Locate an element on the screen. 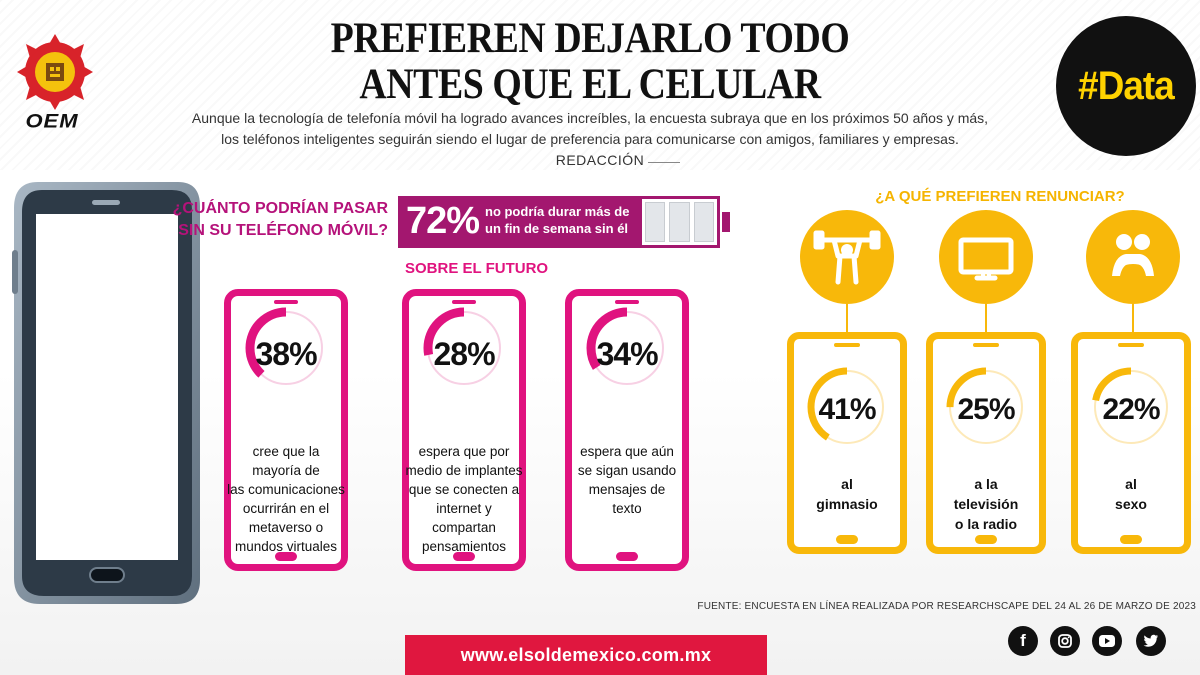 The height and width of the screenshot is (675, 1200). facebook-icon: f is located at coordinates (1023, 641).